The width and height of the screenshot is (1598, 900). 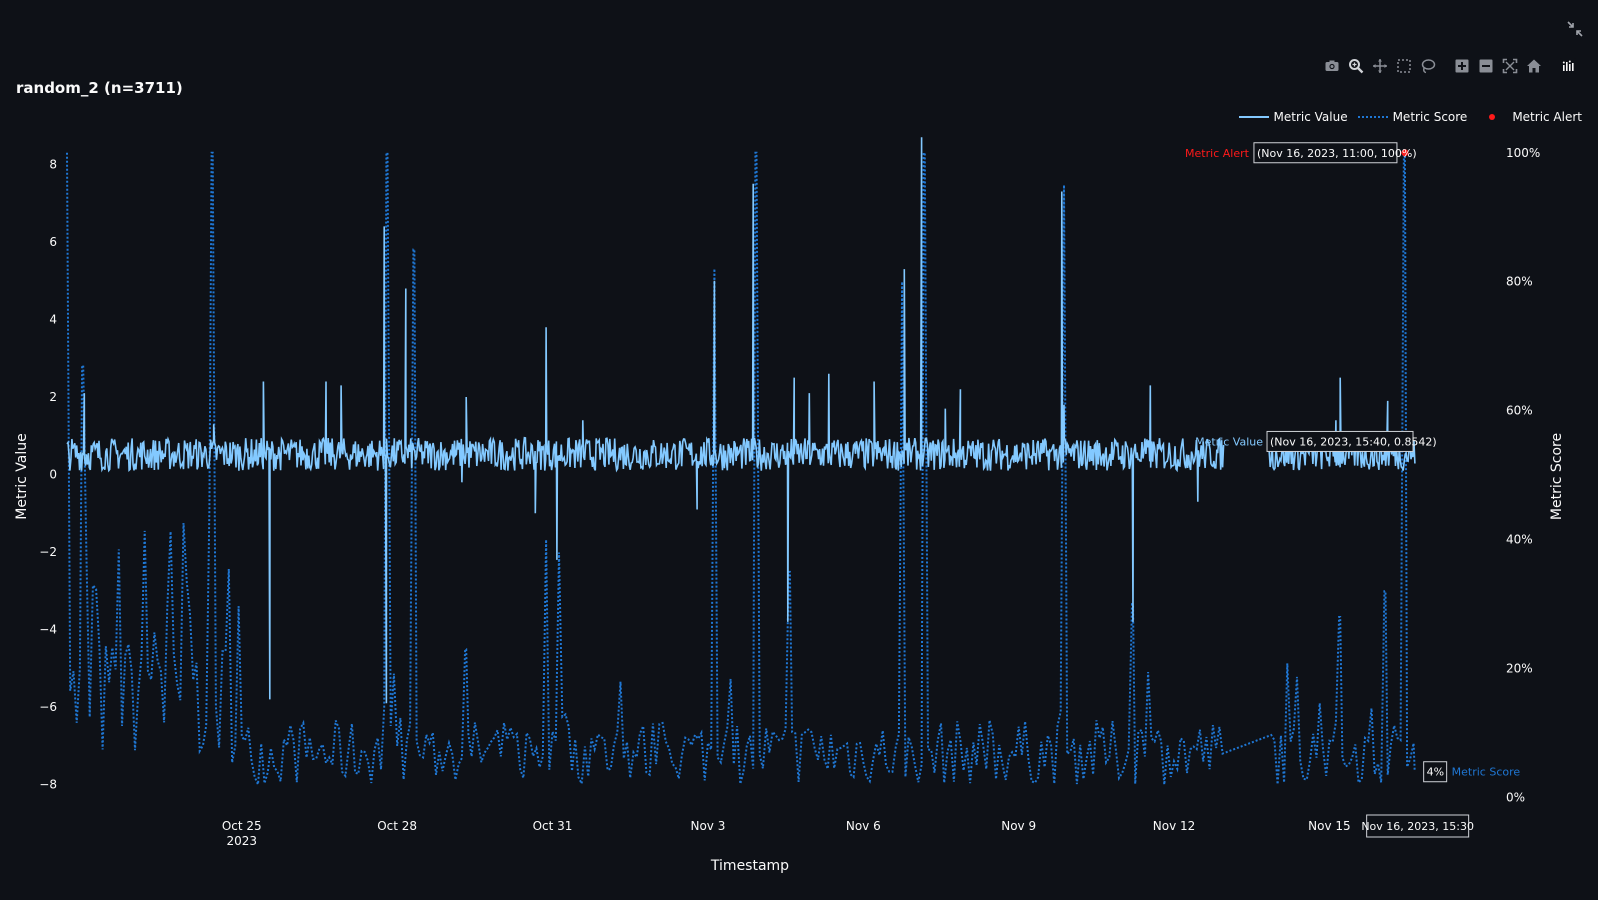 What do you see at coordinates (553, 826) in the screenshot?
I see `x-tick-label: Oct 31` at bounding box center [553, 826].